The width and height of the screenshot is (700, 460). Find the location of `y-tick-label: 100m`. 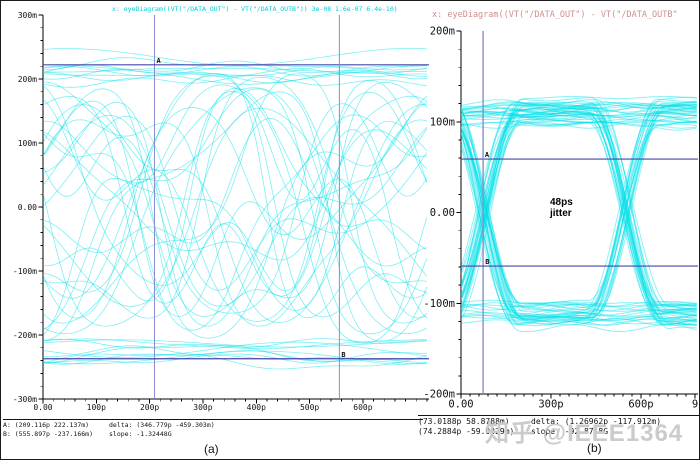

y-tick-label: 100m is located at coordinates (442, 122).